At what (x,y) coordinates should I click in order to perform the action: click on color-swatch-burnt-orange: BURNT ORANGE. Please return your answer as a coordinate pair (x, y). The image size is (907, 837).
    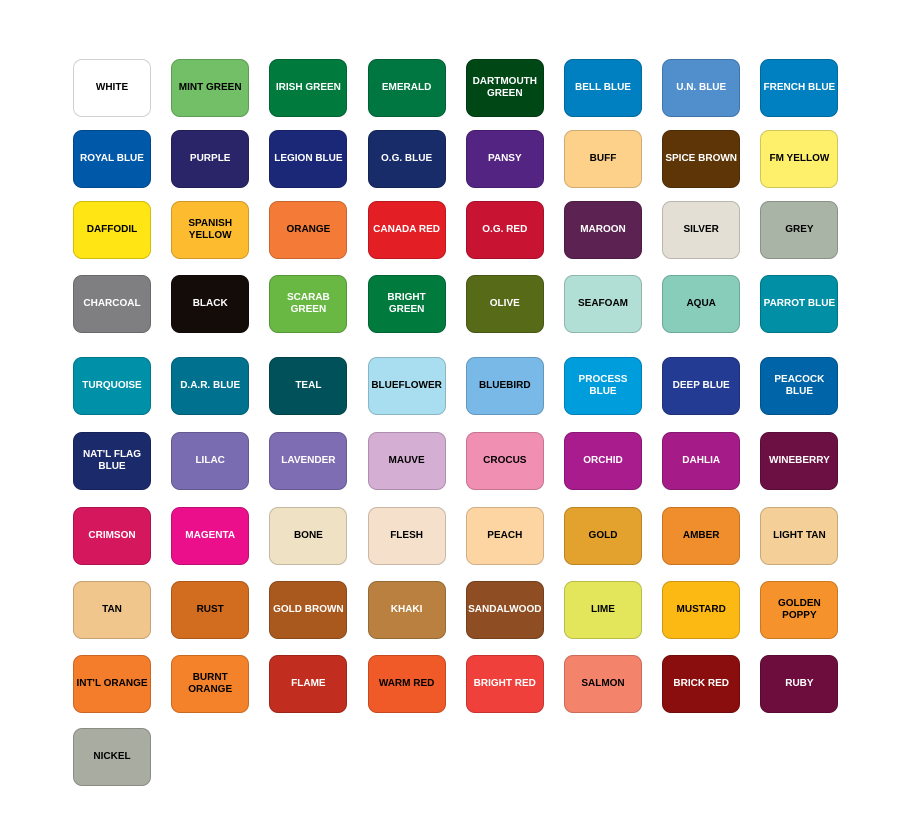
    Looking at the image, I should click on (210, 684).